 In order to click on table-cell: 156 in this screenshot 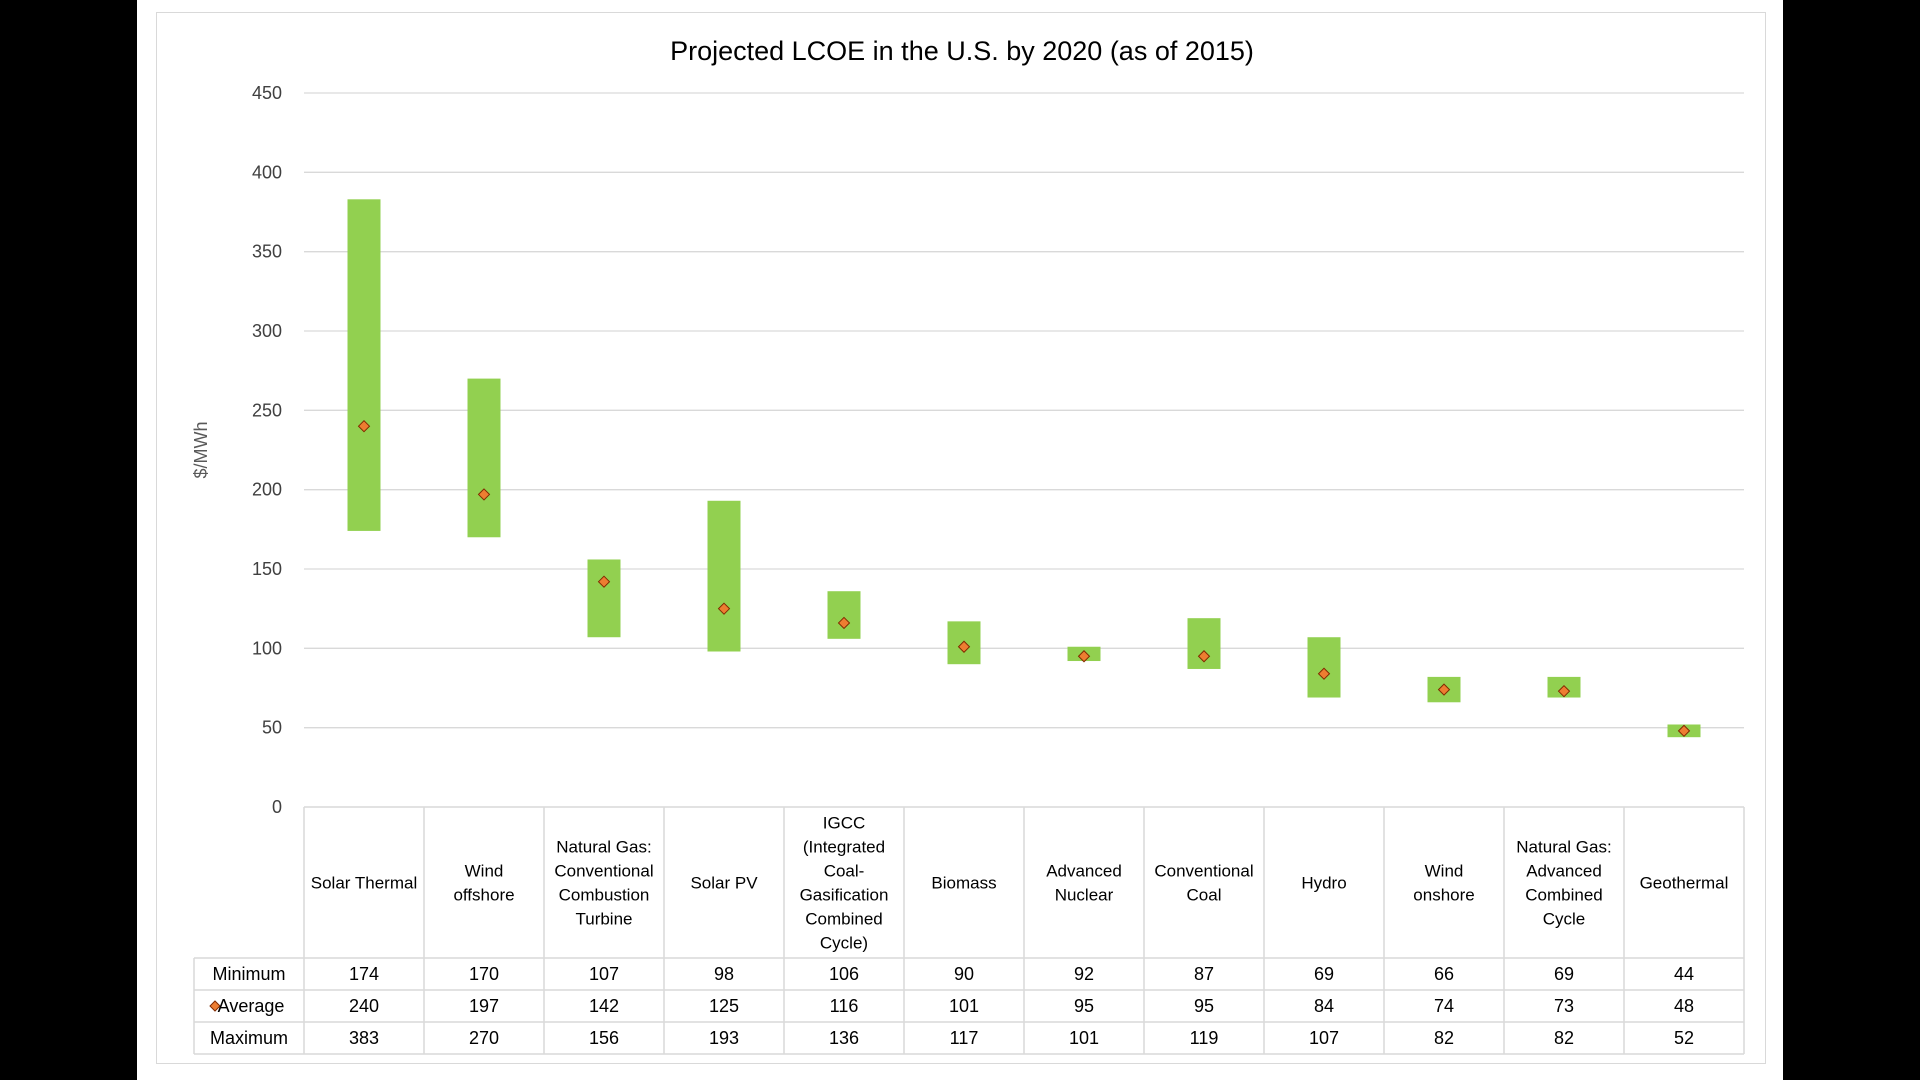, I will do `click(604, 1038)`.